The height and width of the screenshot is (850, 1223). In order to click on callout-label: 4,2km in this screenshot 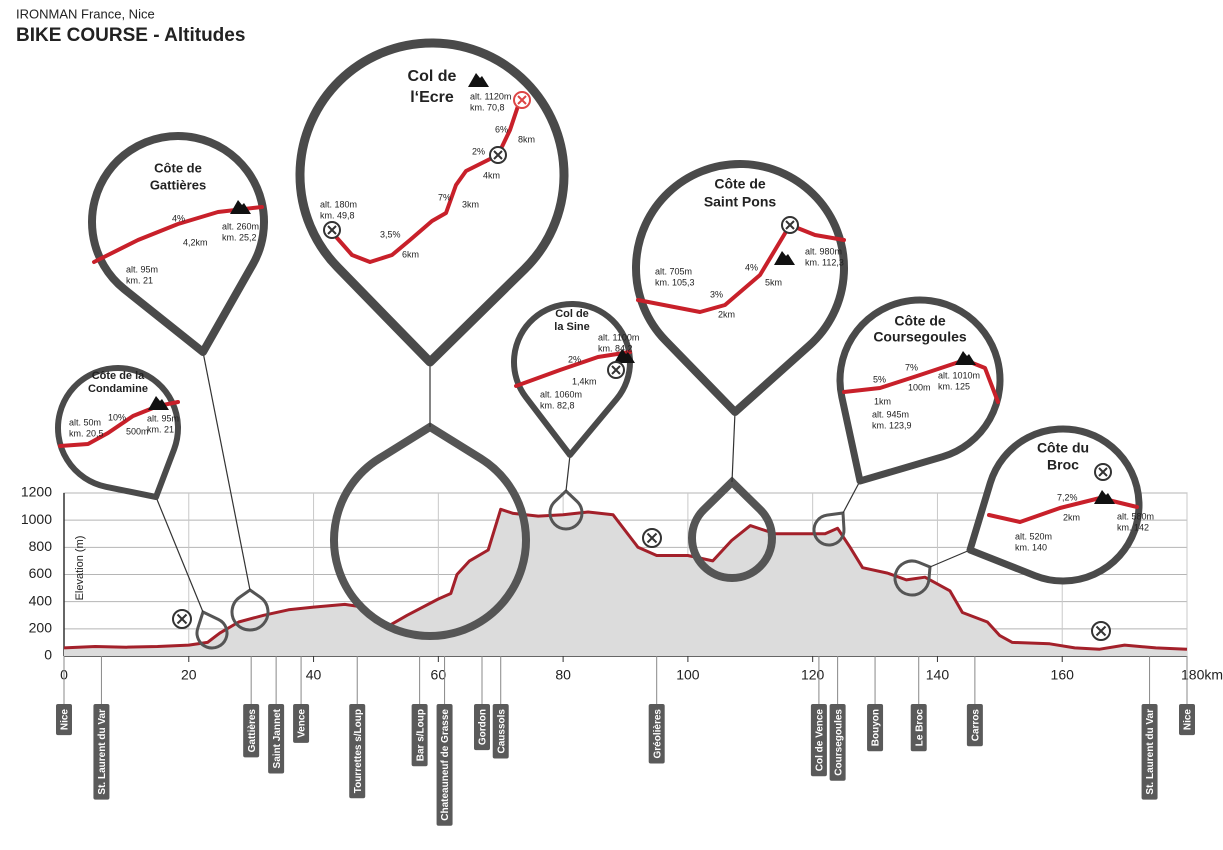, I will do `click(195, 242)`.